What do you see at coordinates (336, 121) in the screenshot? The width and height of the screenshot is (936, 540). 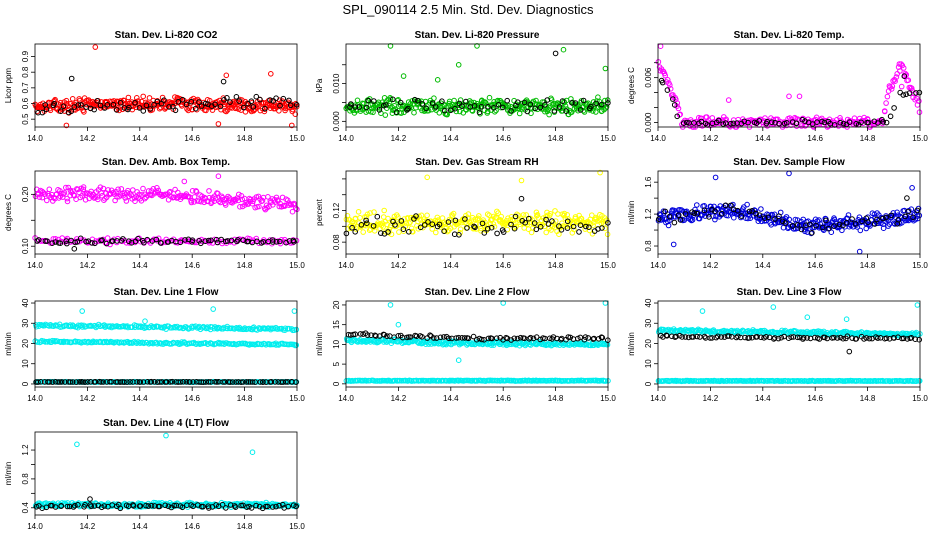 I see `y-tick-label: 0.000` at bounding box center [336, 121].